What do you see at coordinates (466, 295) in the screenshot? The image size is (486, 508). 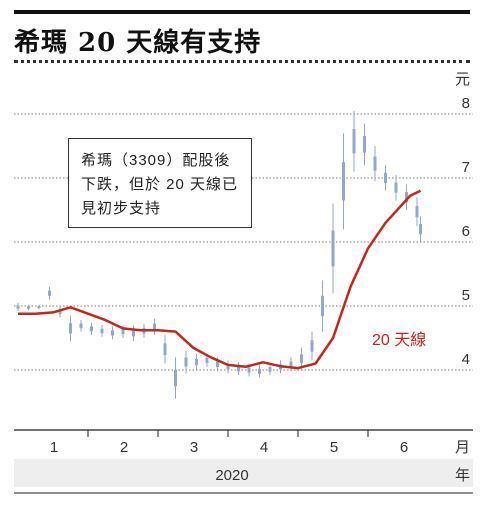 I see `y-tick-label: 5` at bounding box center [466, 295].